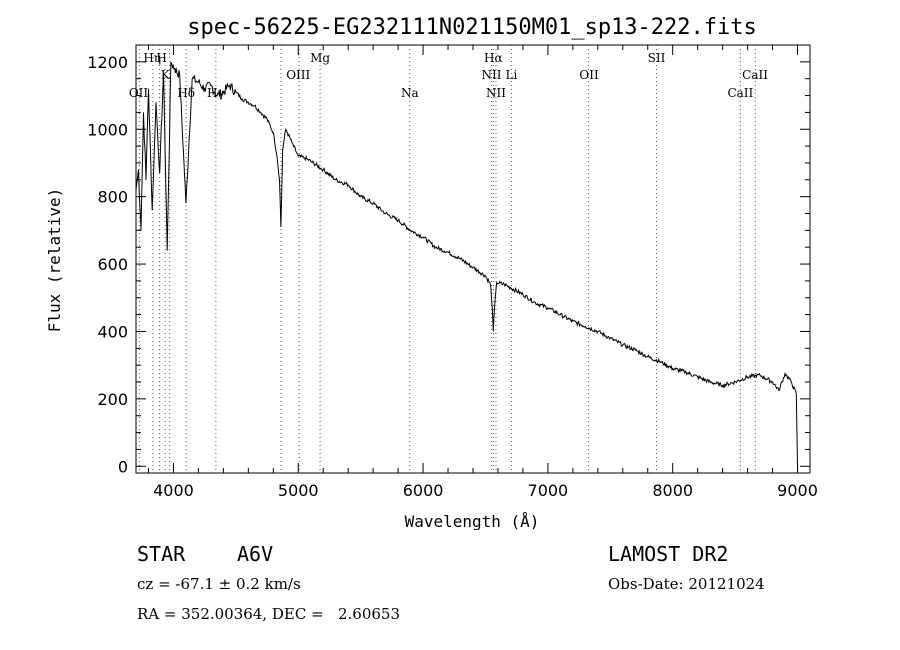 The width and height of the screenshot is (900, 650). What do you see at coordinates (686, 584) in the screenshot?
I see `obs-date-text: Obs-Date: 20121024` at bounding box center [686, 584].